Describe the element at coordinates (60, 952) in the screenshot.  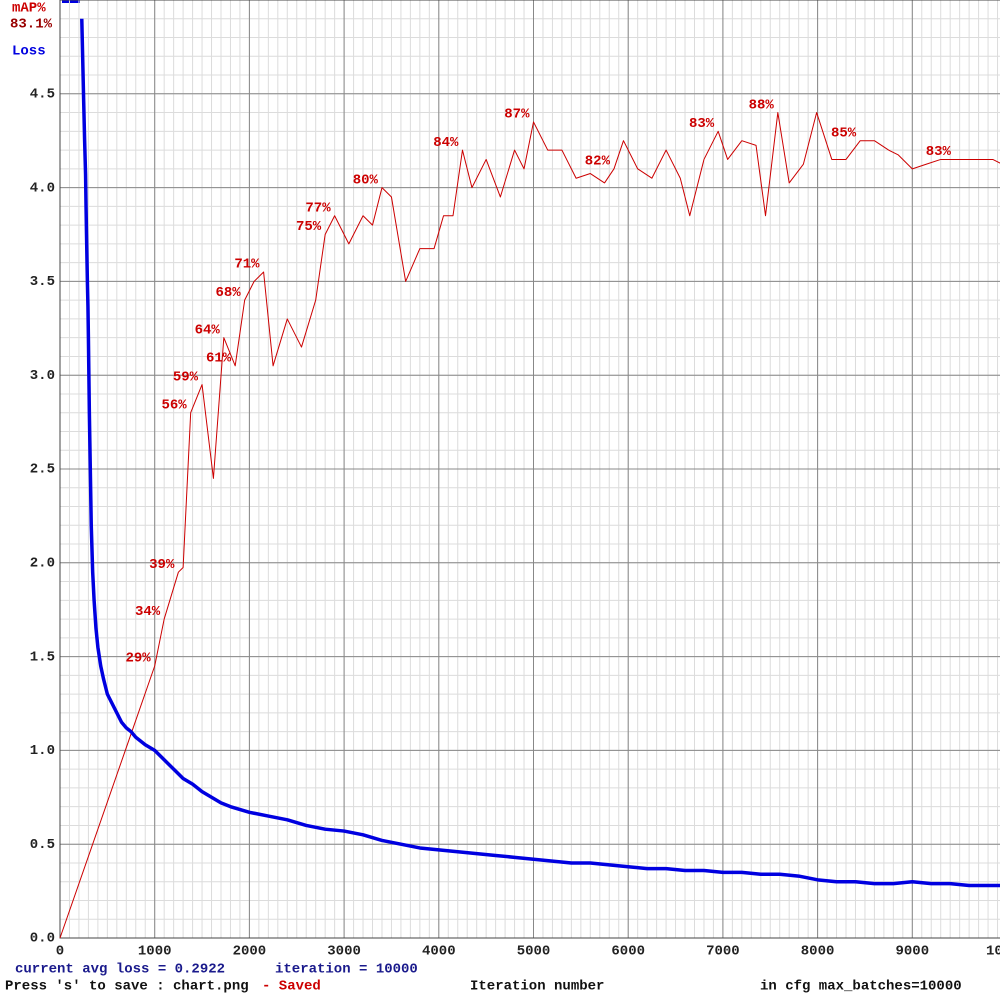
I see `x-tick-label: 0` at that location.